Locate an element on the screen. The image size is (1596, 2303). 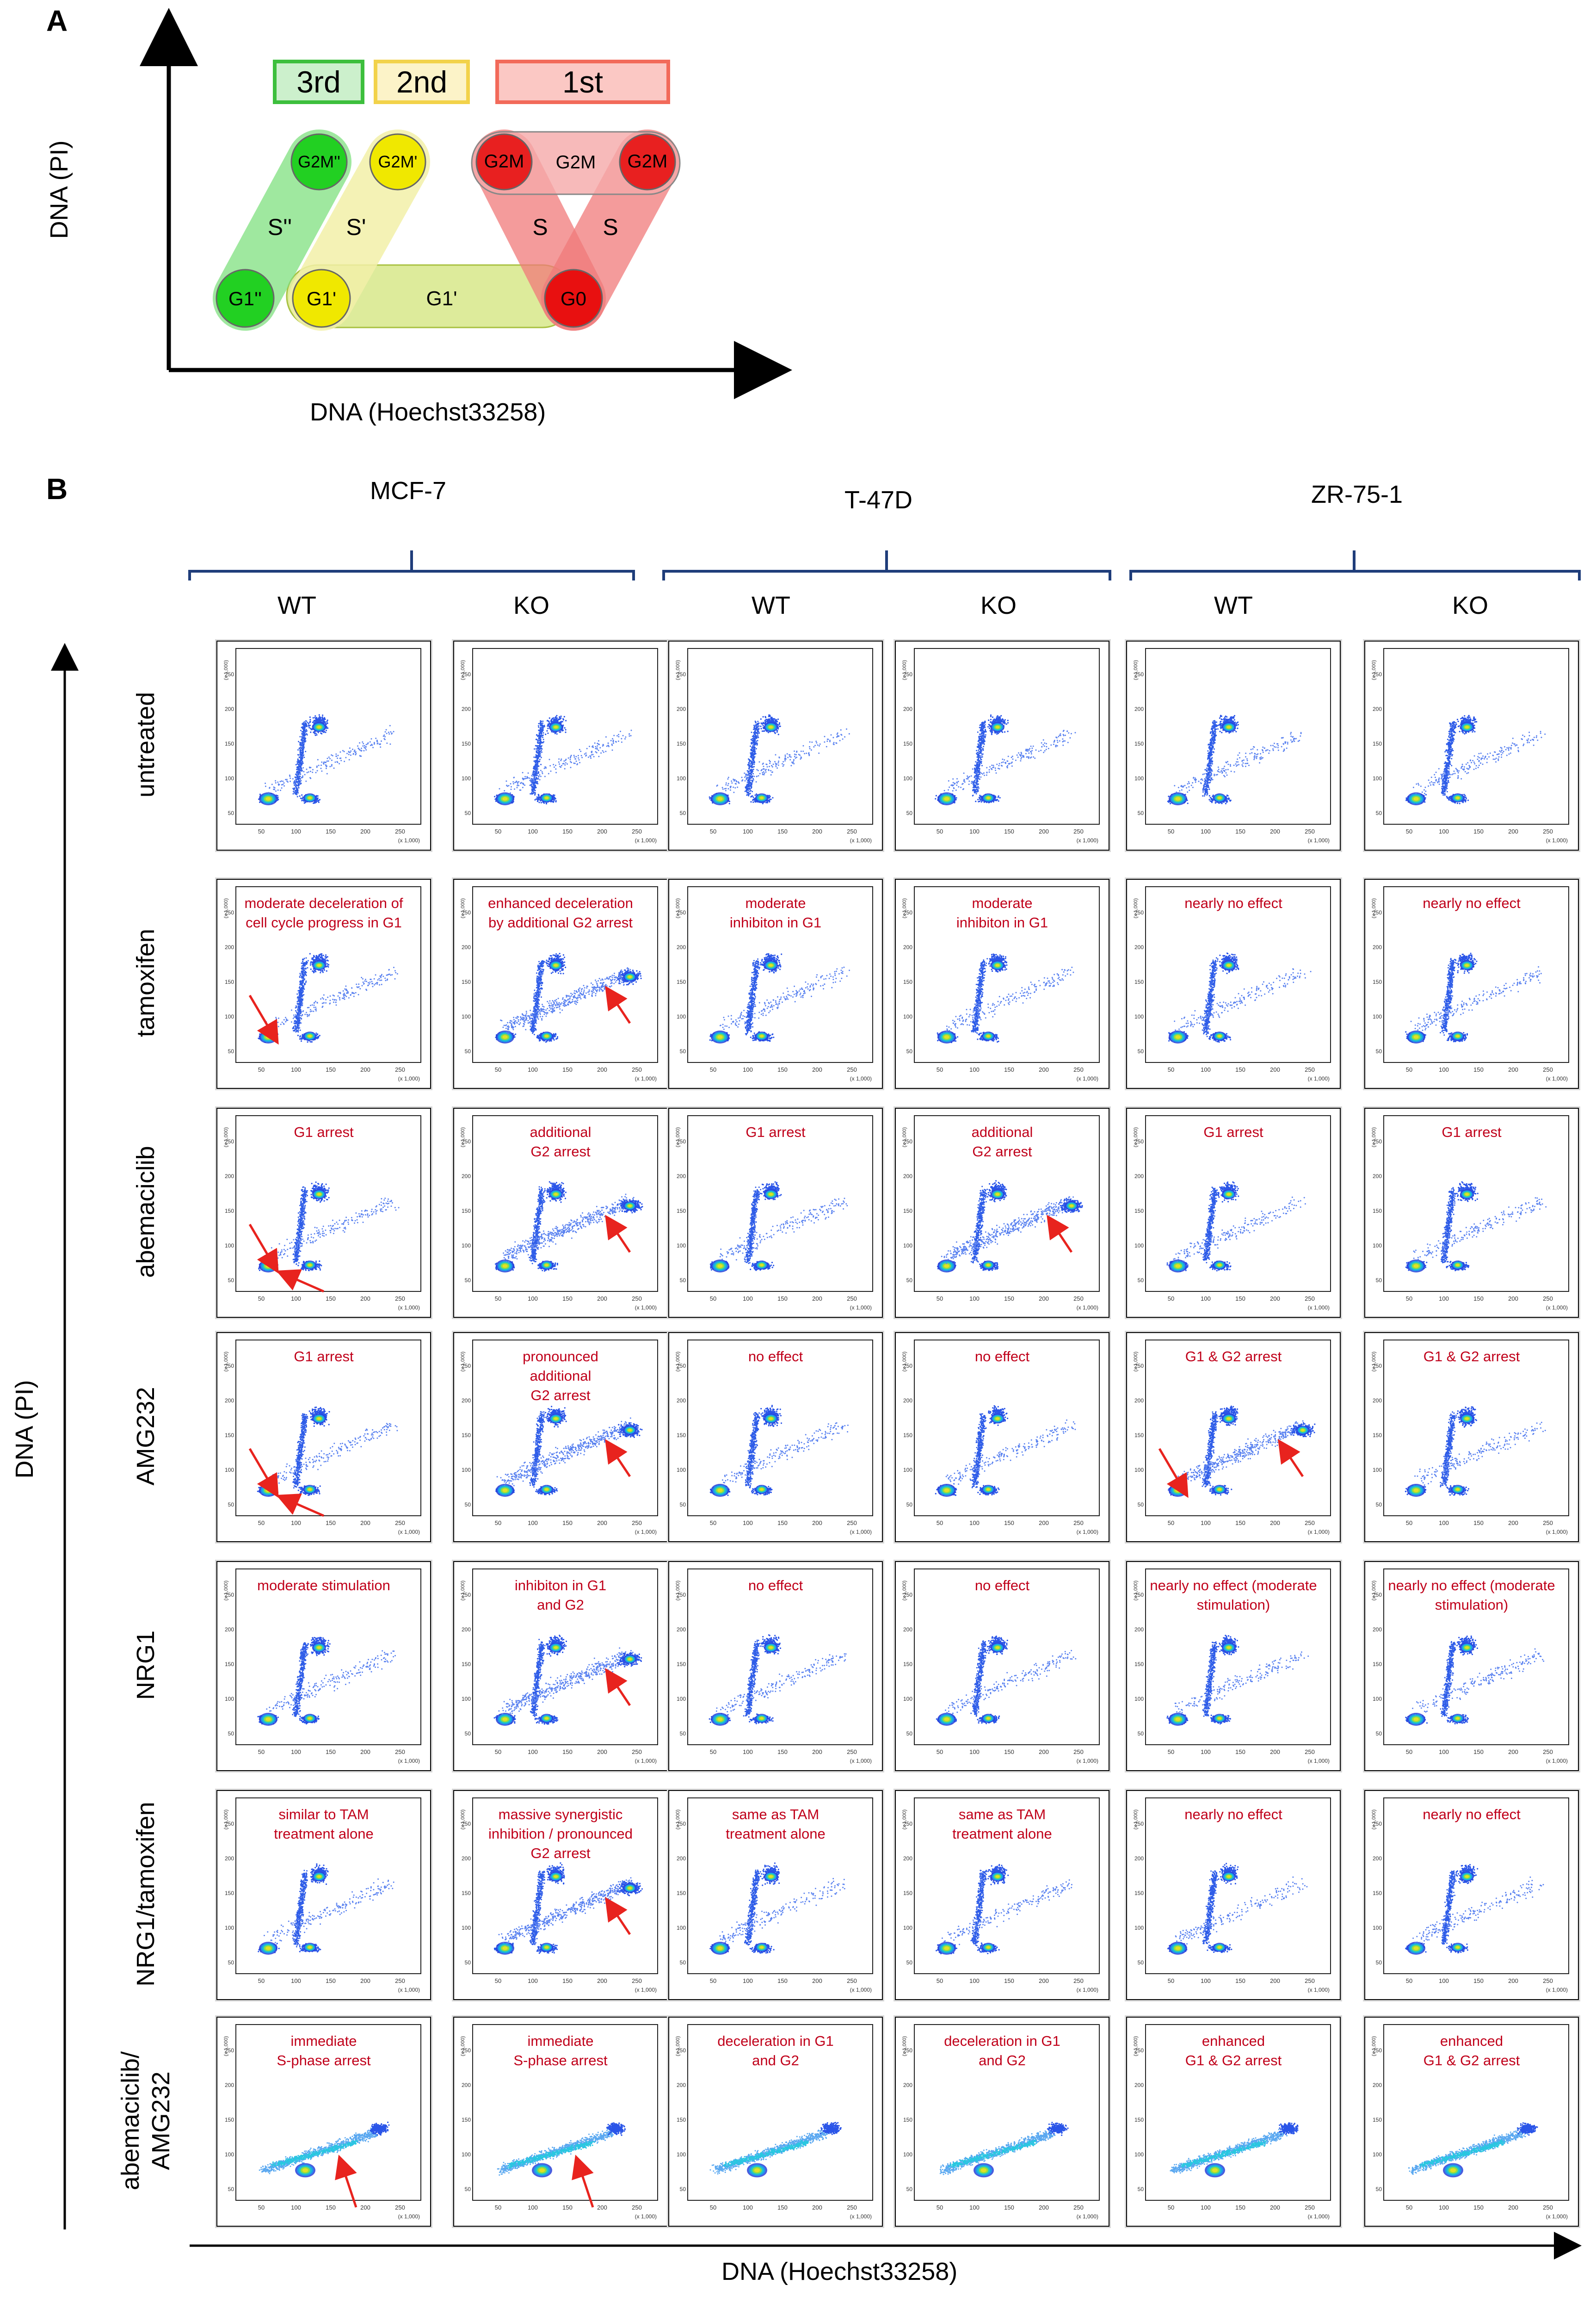
treatment-label-5: NRG1/tamoxifen is located at coordinates (145, 1894).